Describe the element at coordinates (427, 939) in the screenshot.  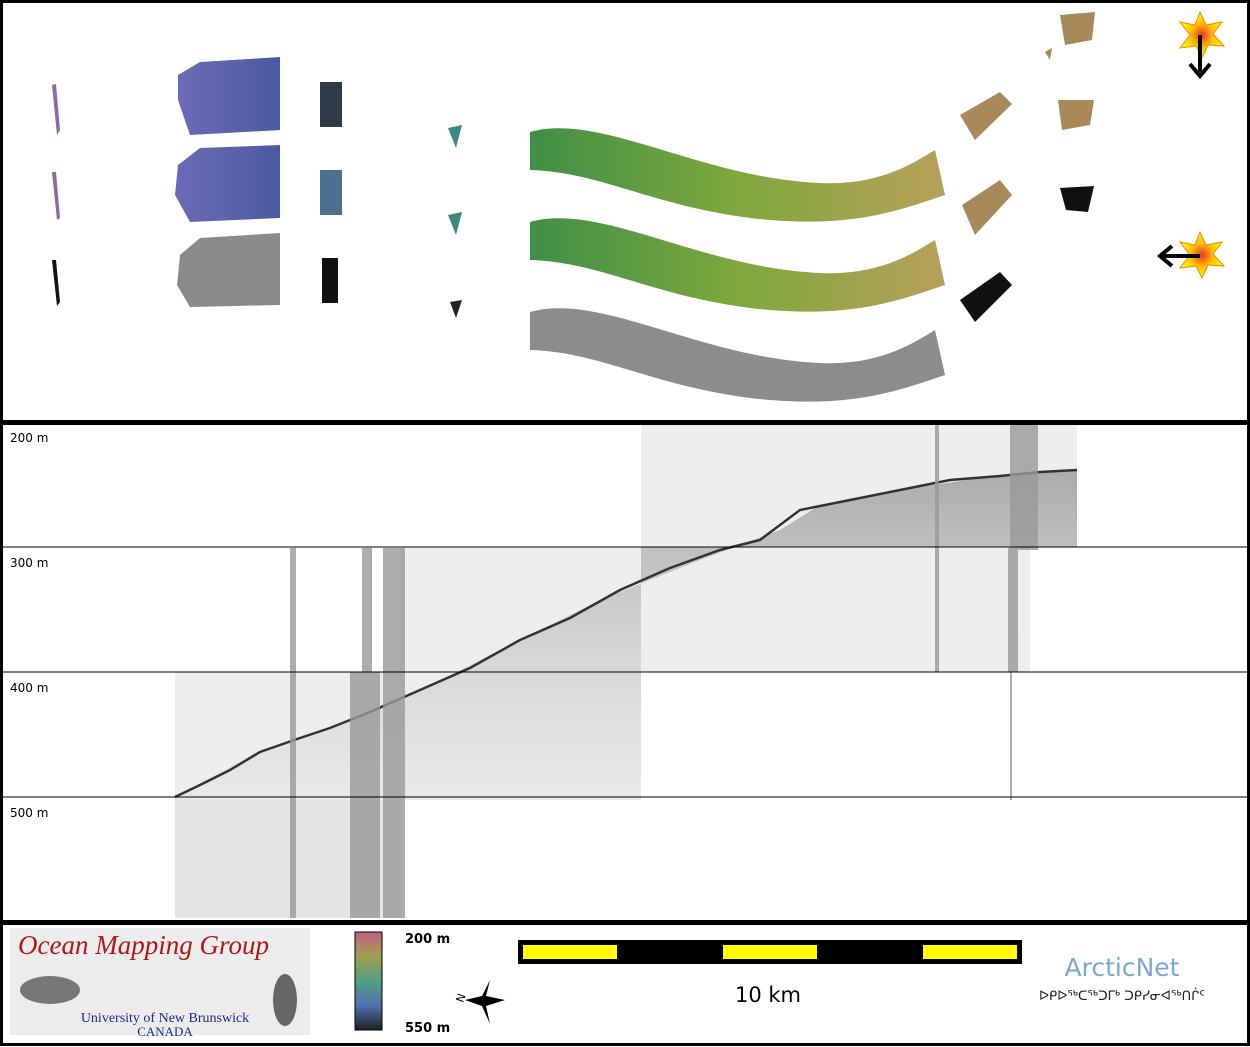
I see `color-scale-top: 200 m` at that location.